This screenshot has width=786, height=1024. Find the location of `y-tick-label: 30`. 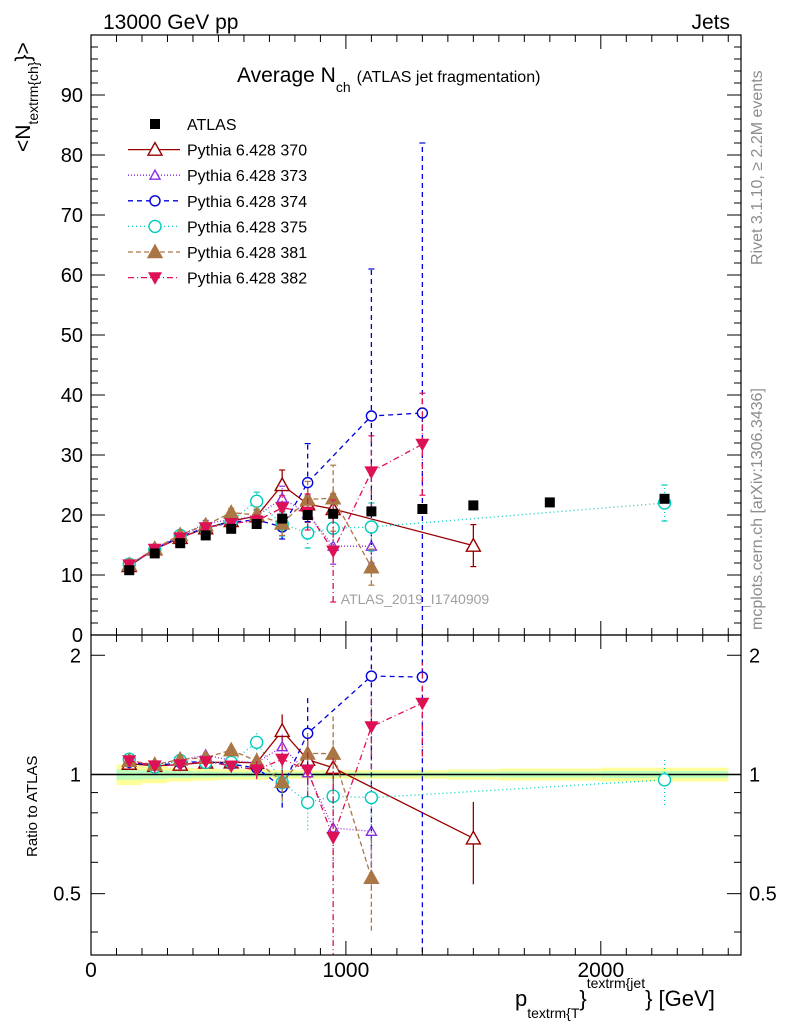

y-tick-label: 30 is located at coordinates (72, 456).